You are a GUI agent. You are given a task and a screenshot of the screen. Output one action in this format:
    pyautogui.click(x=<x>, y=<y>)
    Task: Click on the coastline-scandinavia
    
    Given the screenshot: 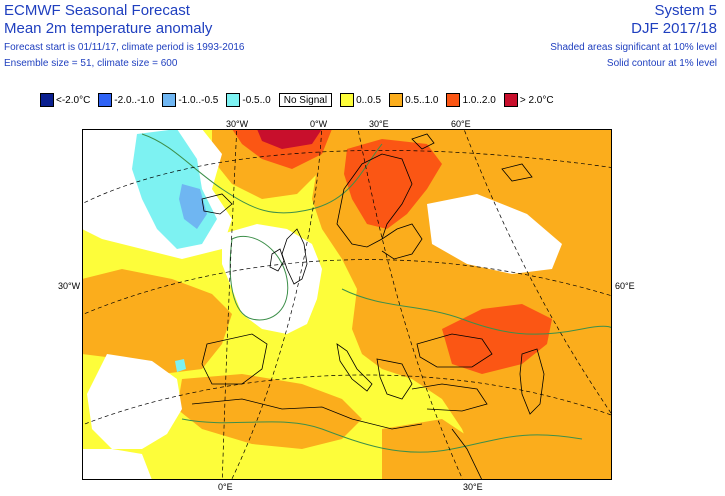 What is the action you would take?
    pyautogui.click(x=374, y=200)
    